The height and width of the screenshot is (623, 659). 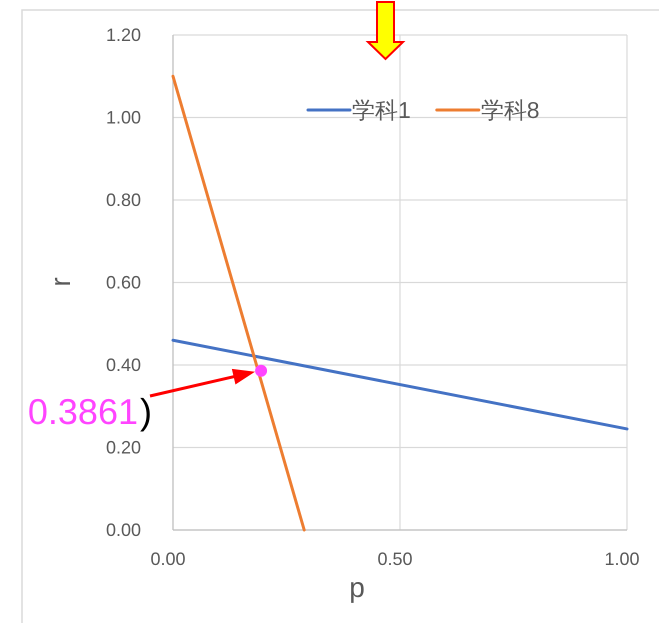 What do you see at coordinates (357, 587) in the screenshot?
I see `x-axis-title: p` at bounding box center [357, 587].